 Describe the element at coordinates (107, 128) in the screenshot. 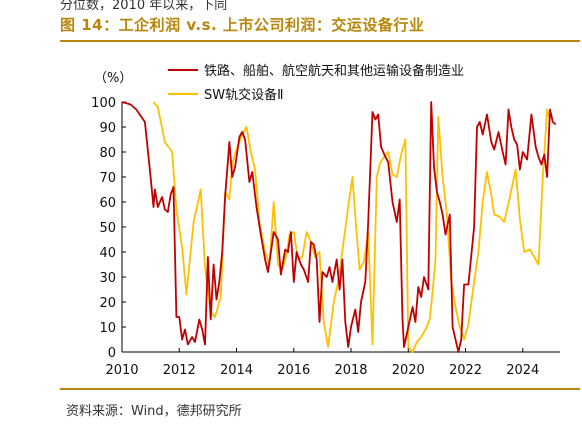

I see `y-tick-label: 90` at that location.